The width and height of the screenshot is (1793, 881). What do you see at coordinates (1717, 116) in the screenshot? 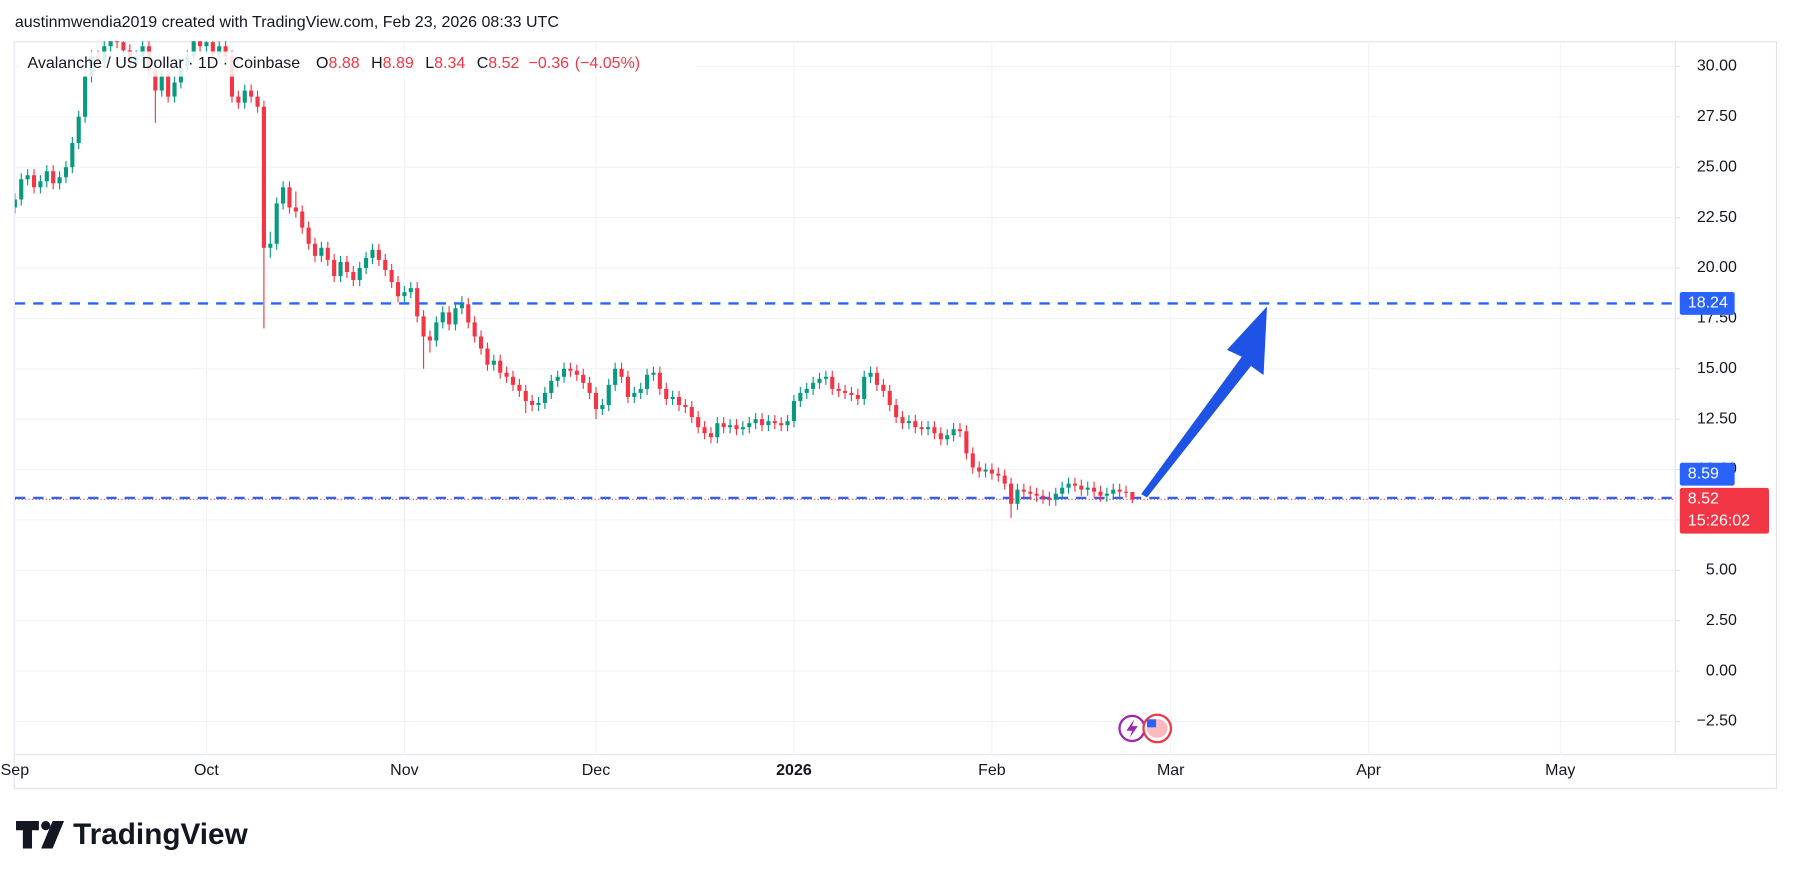
I see `y-tick-label: 27.50` at bounding box center [1717, 116].